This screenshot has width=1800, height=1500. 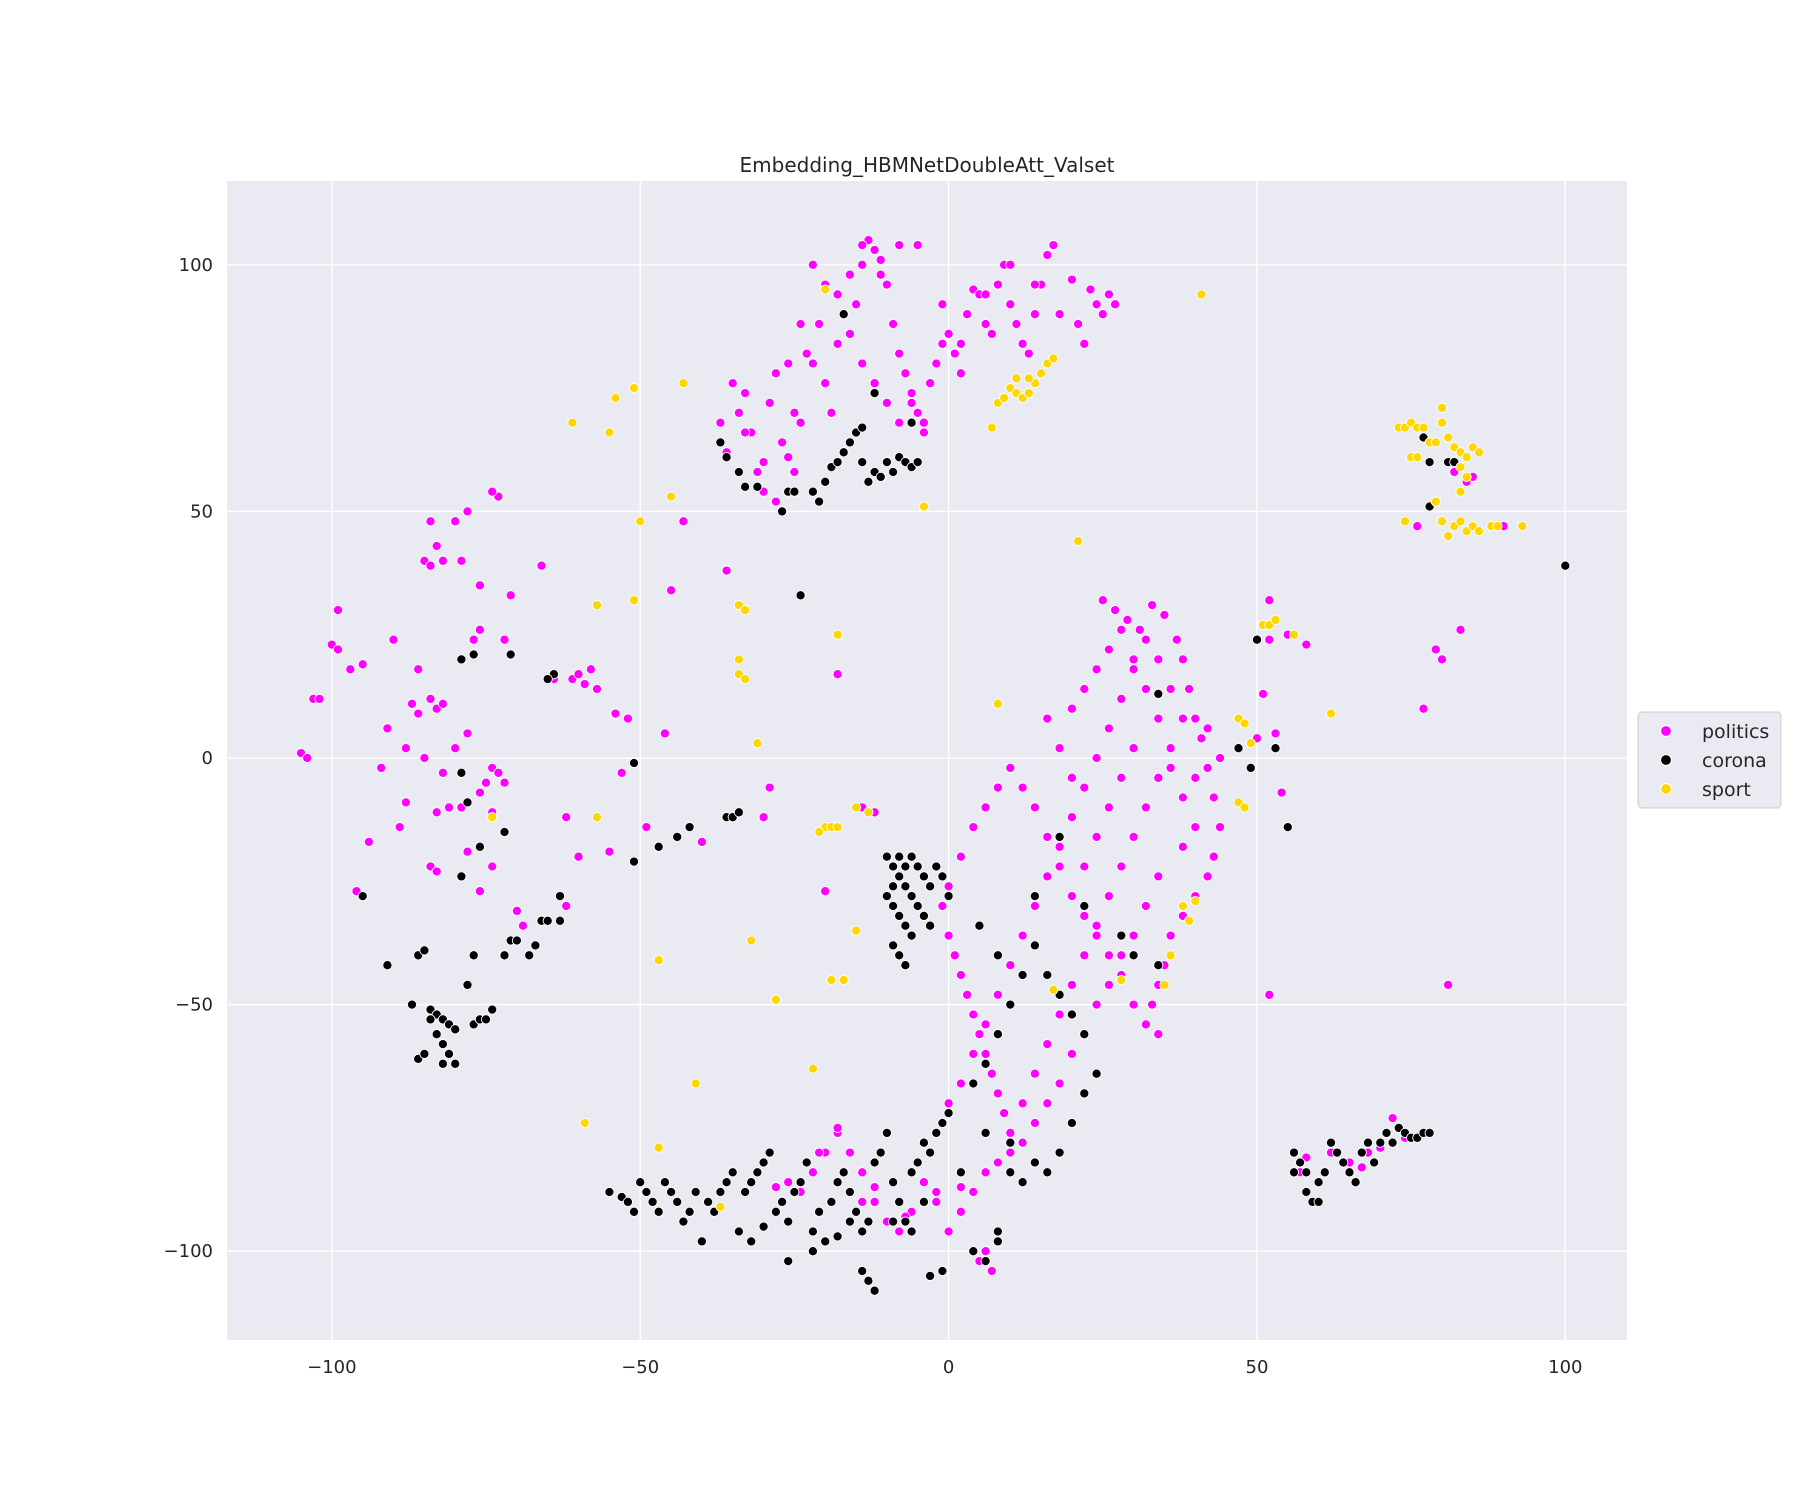 I want to click on x-axis-ticks: −100 −50 0 50 100, so click(x=944, y=1367).